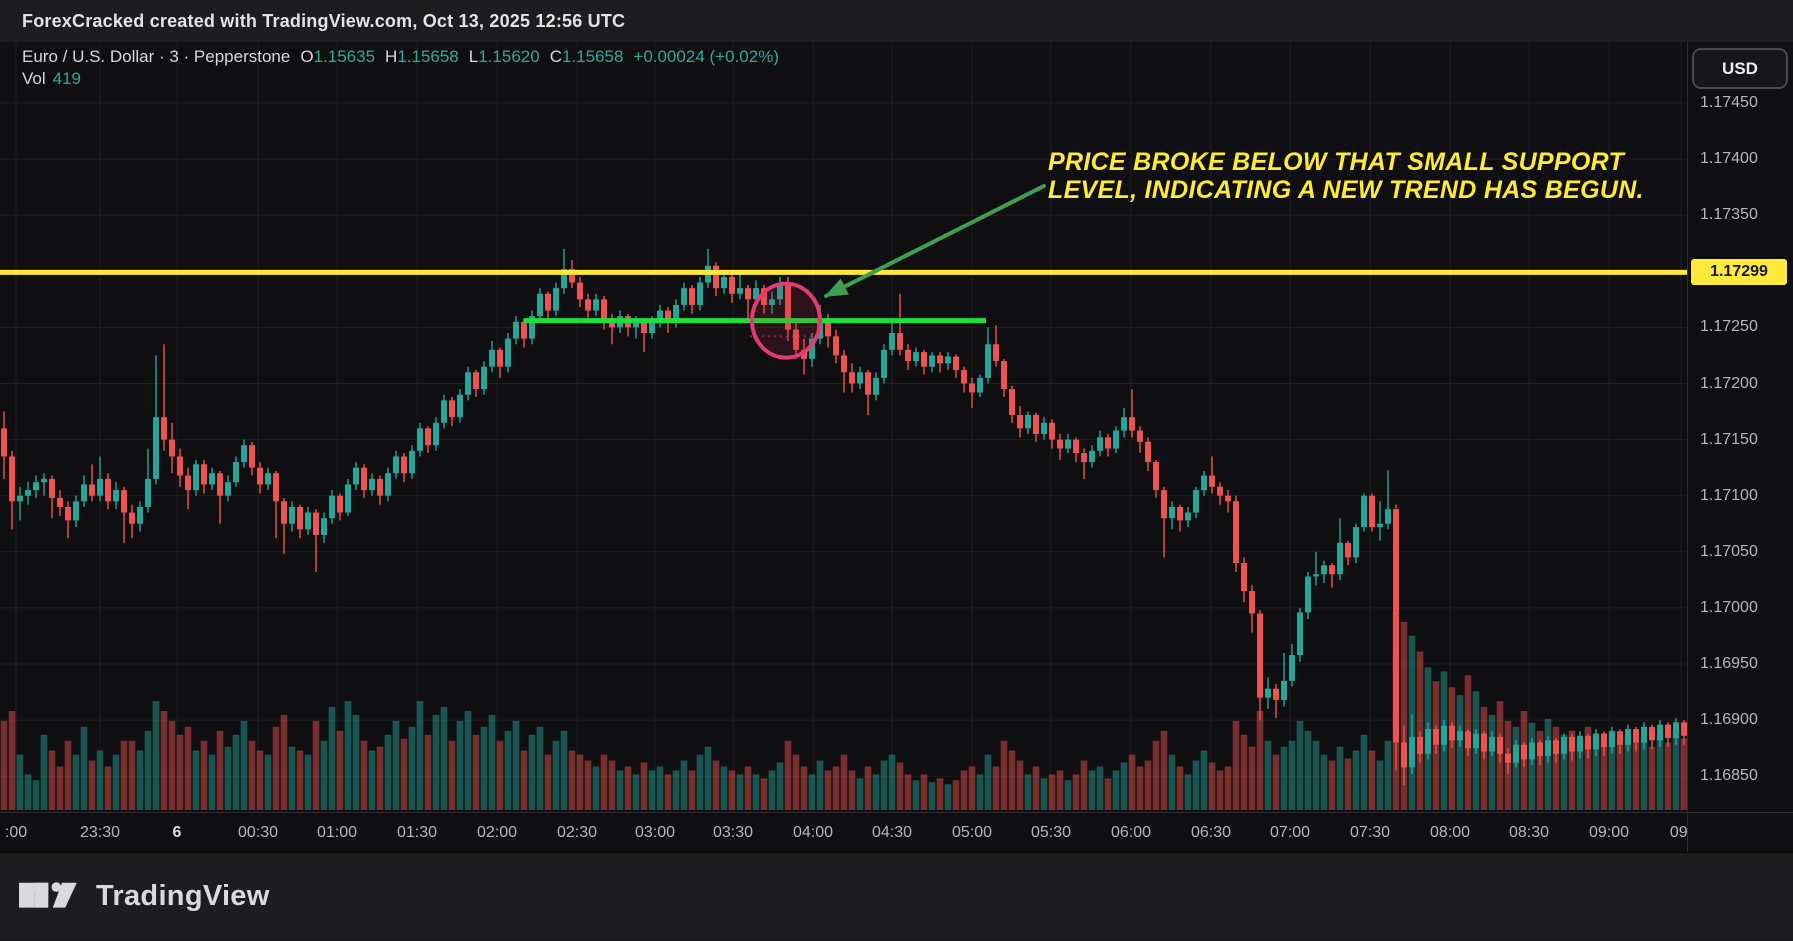  Describe the element at coordinates (1729, 663) in the screenshot. I see `price-tick-label: 1.16950` at that location.